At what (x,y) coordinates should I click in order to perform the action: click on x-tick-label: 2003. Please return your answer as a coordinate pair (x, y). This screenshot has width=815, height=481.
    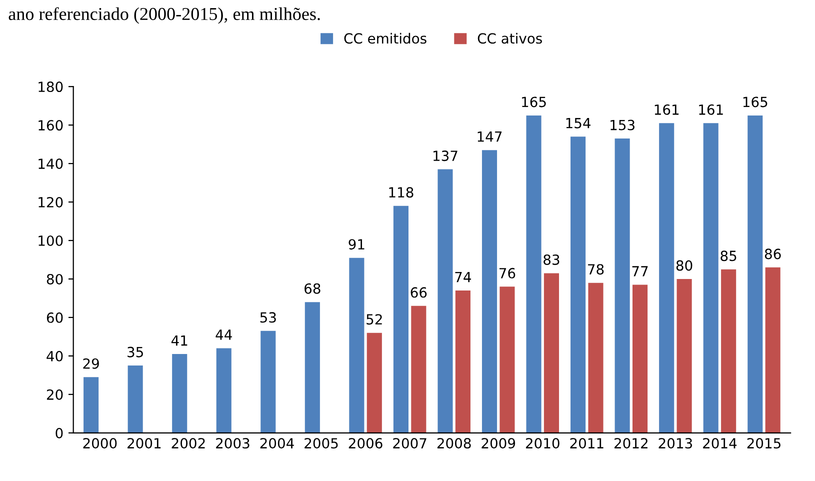
    Looking at the image, I should click on (233, 443).